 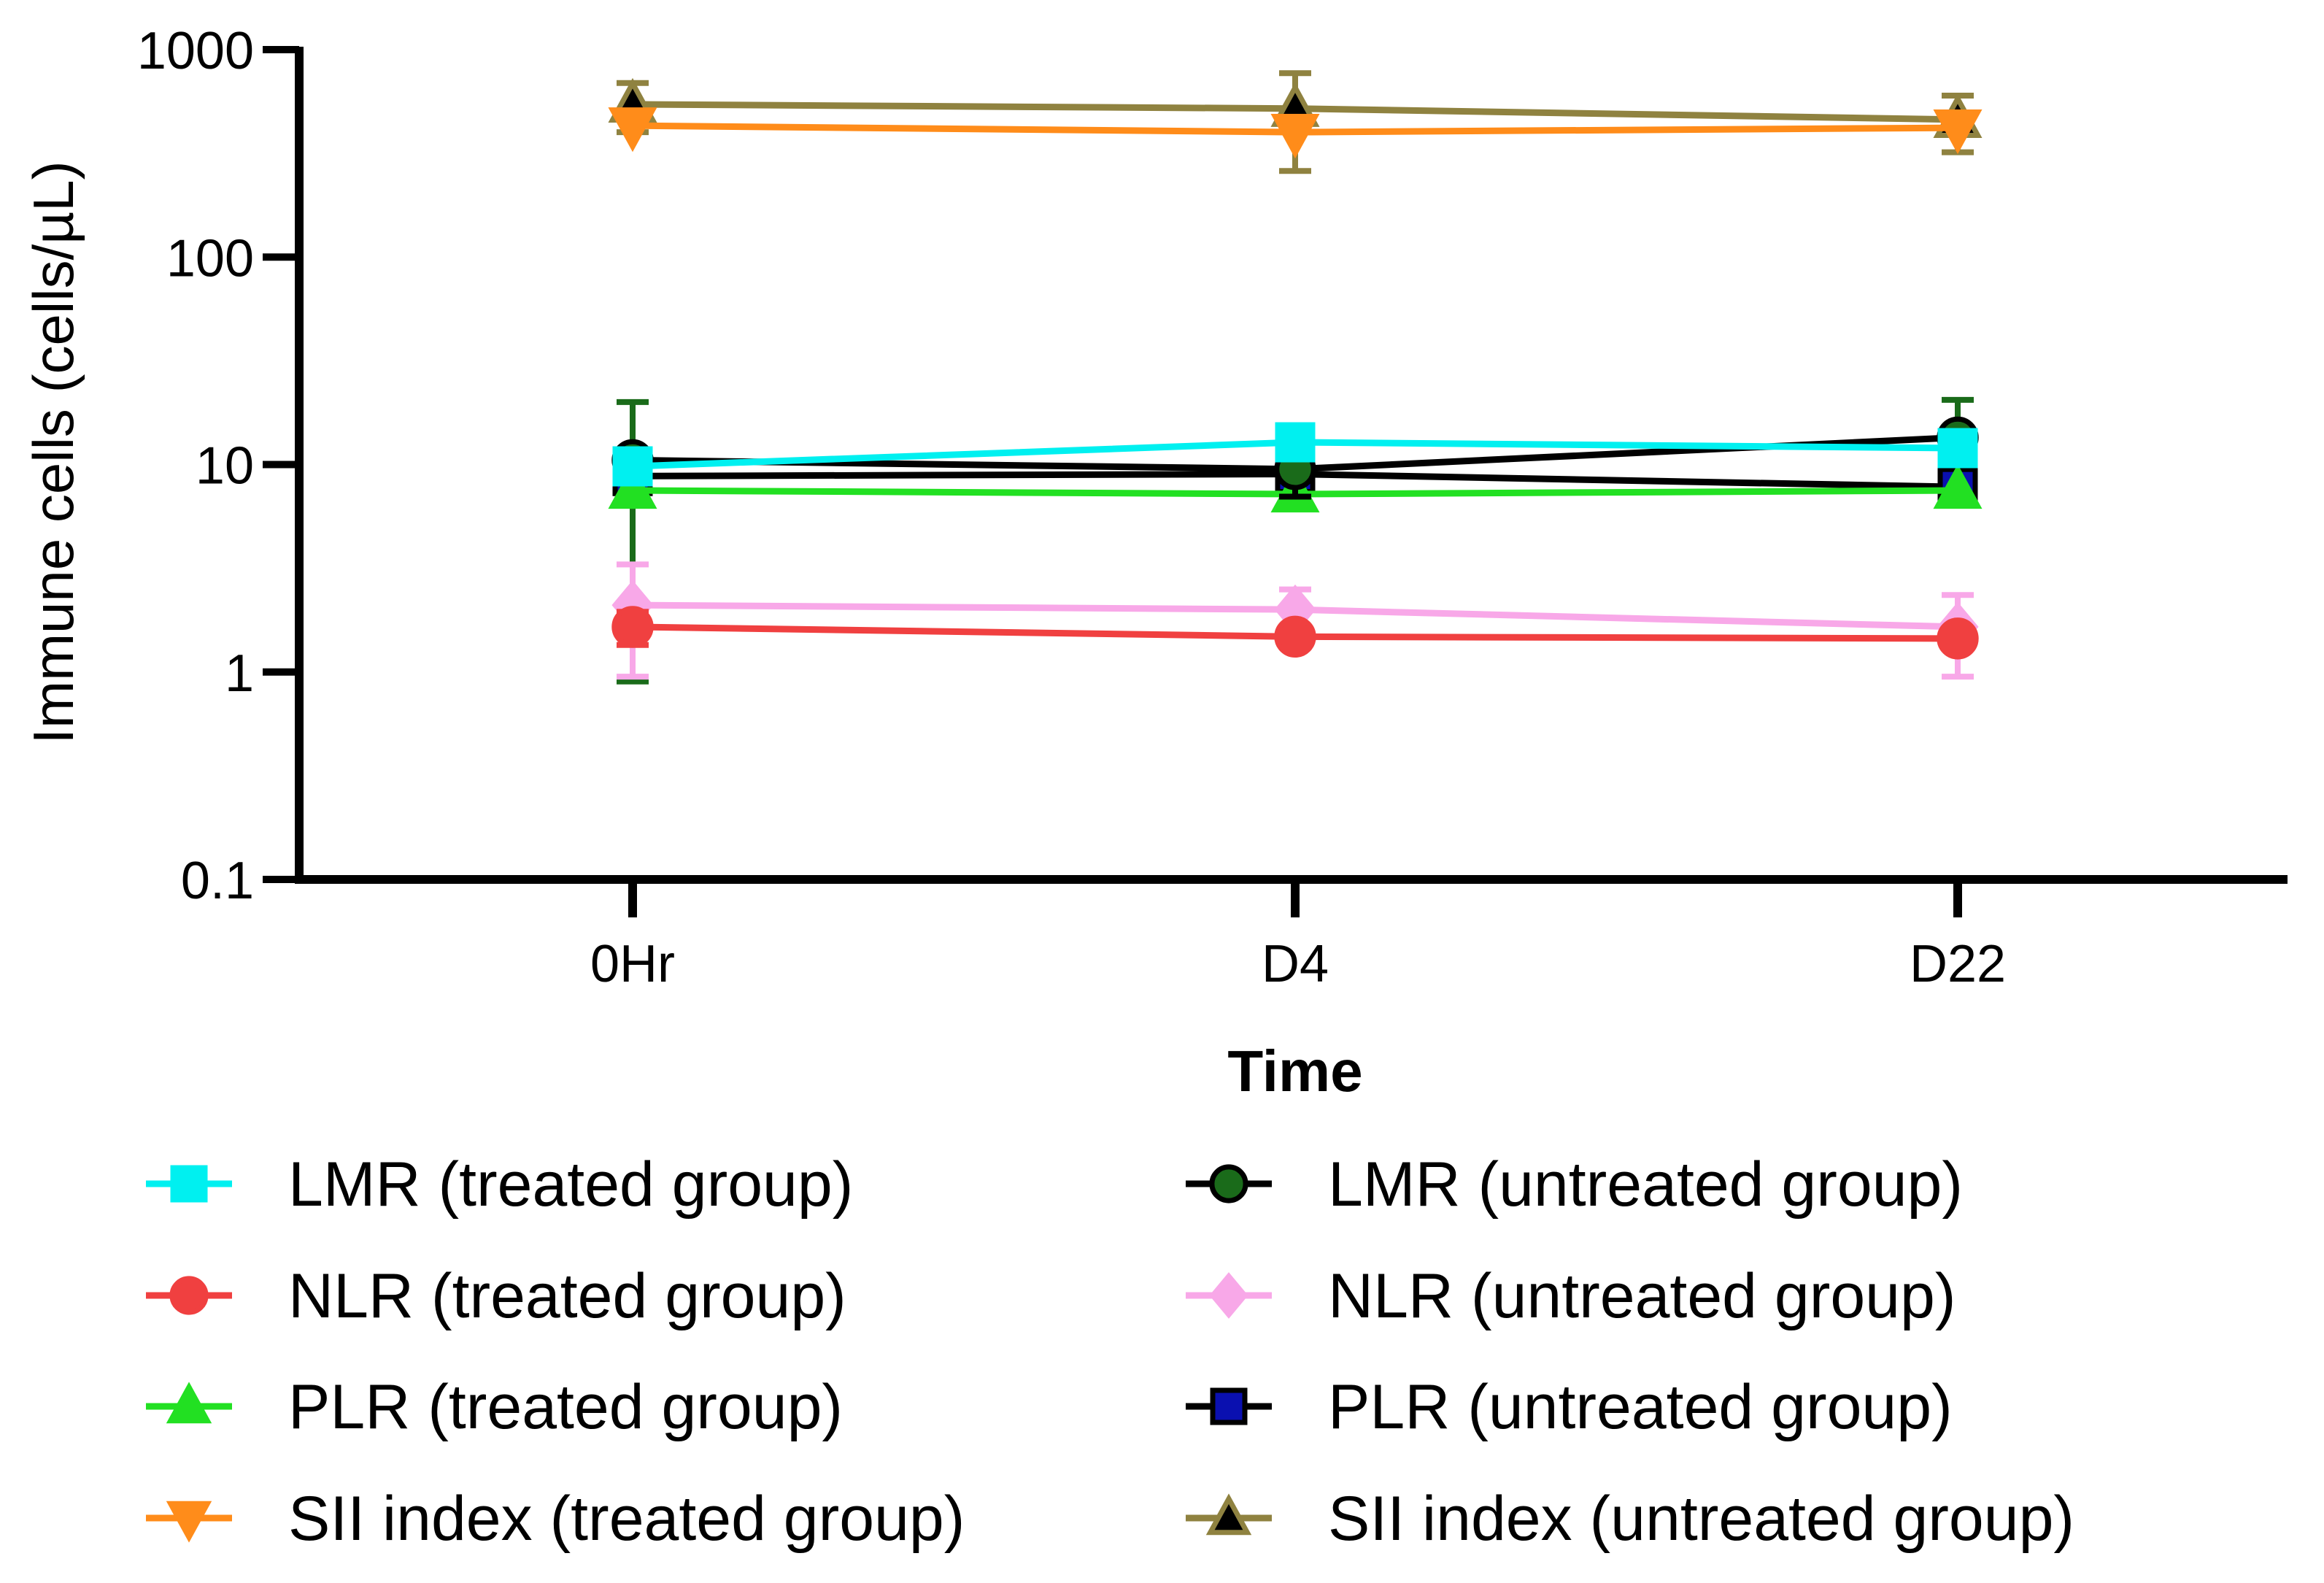 I want to click on legend-item: PLR (treated group), so click(x=494, y=1407).